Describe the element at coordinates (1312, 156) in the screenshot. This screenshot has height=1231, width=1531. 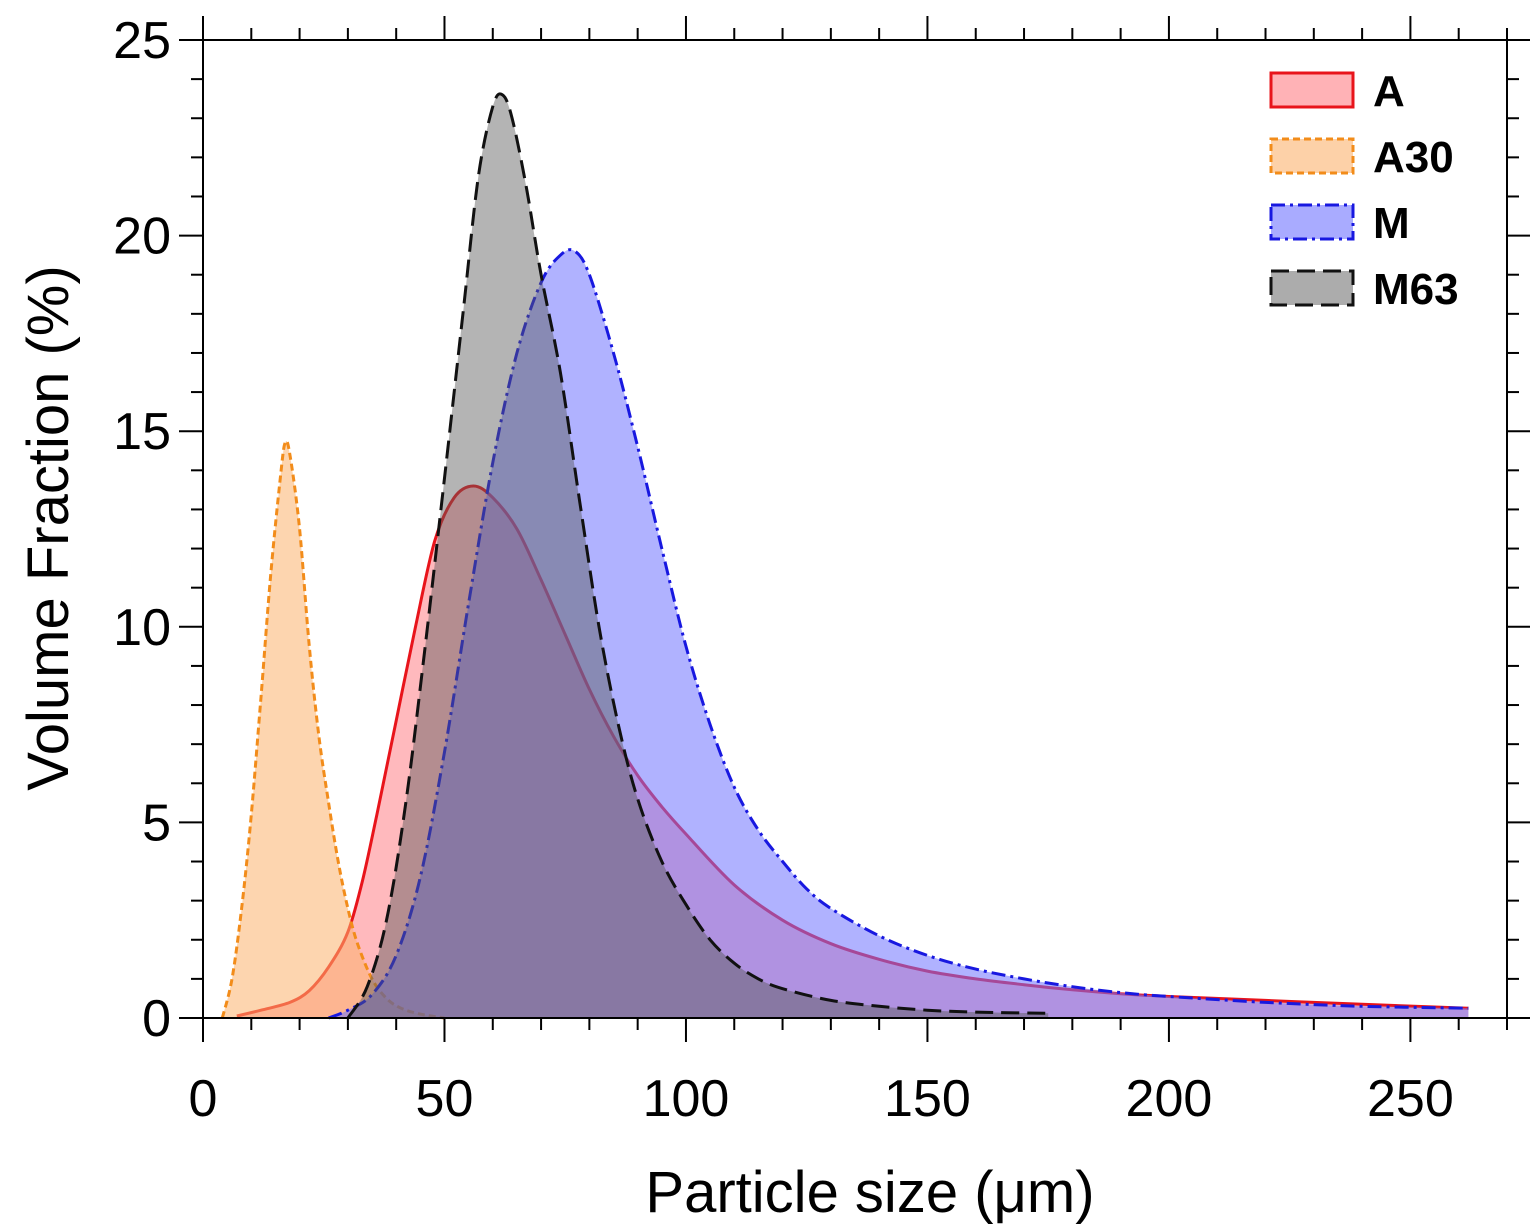
I see `legend-swatch-a30` at that location.